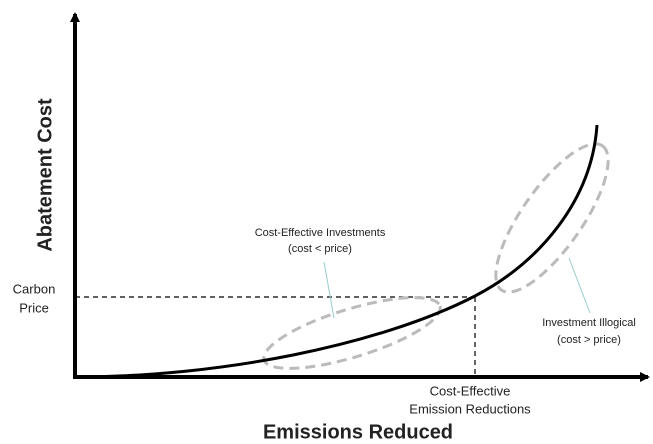 This screenshot has width=653, height=444. What do you see at coordinates (320, 233) in the screenshot?
I see `annotation: Cost-Effective Investments` at bounding box center [320, 233].